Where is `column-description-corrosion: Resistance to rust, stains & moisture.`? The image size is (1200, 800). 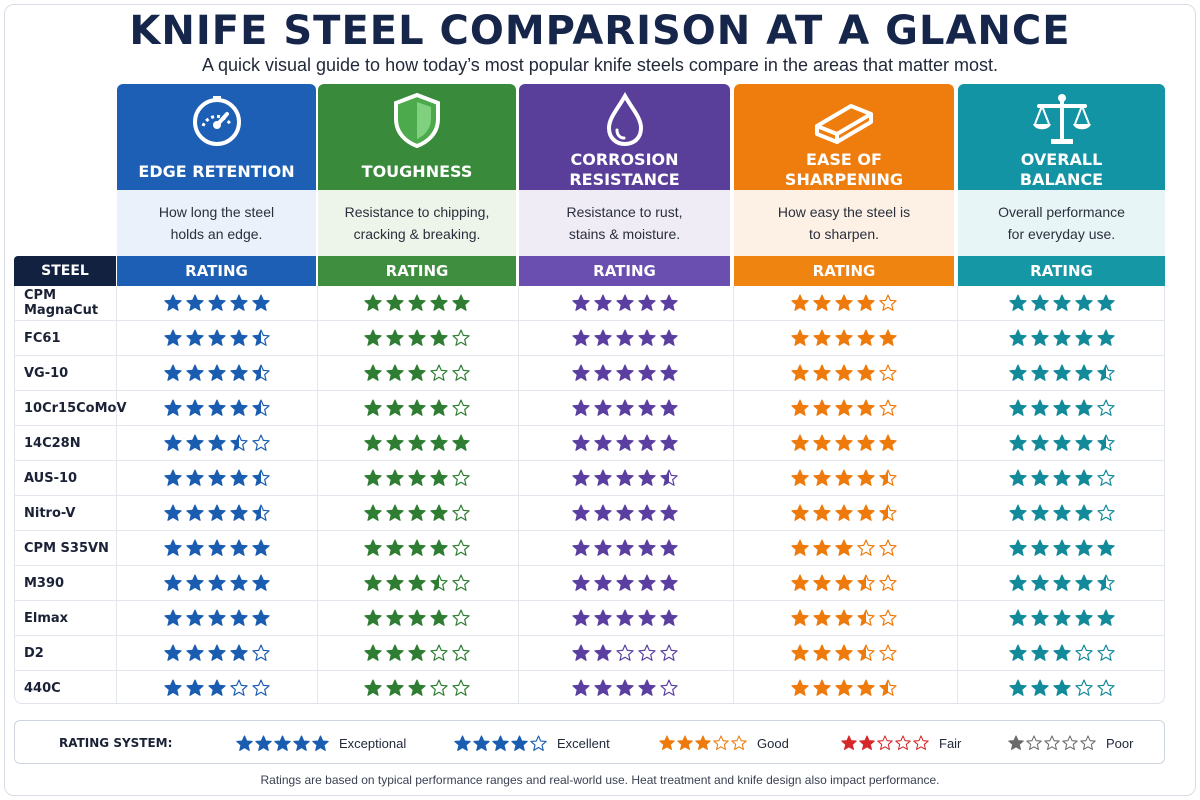 column-description-corrosion: Resistance to rust, stains & moisture. is located at coordinates (624, 223).